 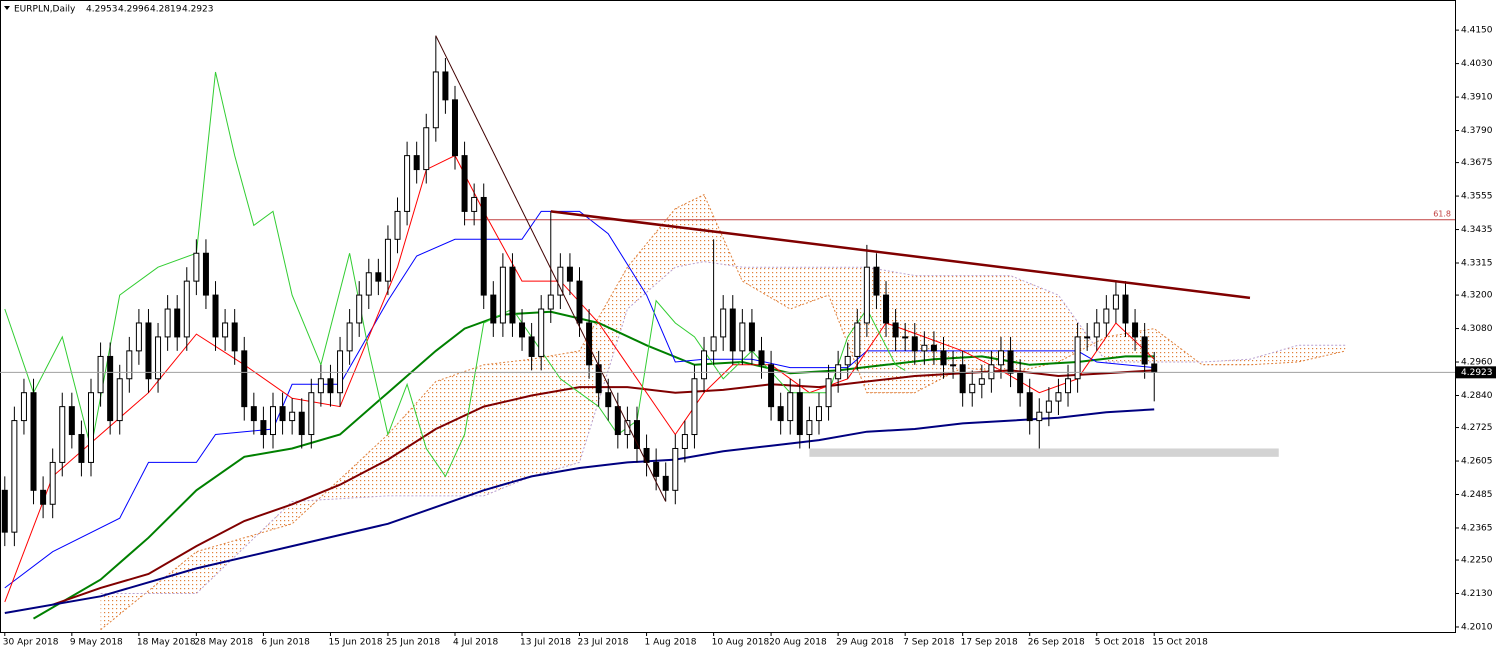 What do you see at coordinates (1477, 131) in the screenshot?
I see `y-tick-label: 4.3790` at bounding box center [1477, 131].